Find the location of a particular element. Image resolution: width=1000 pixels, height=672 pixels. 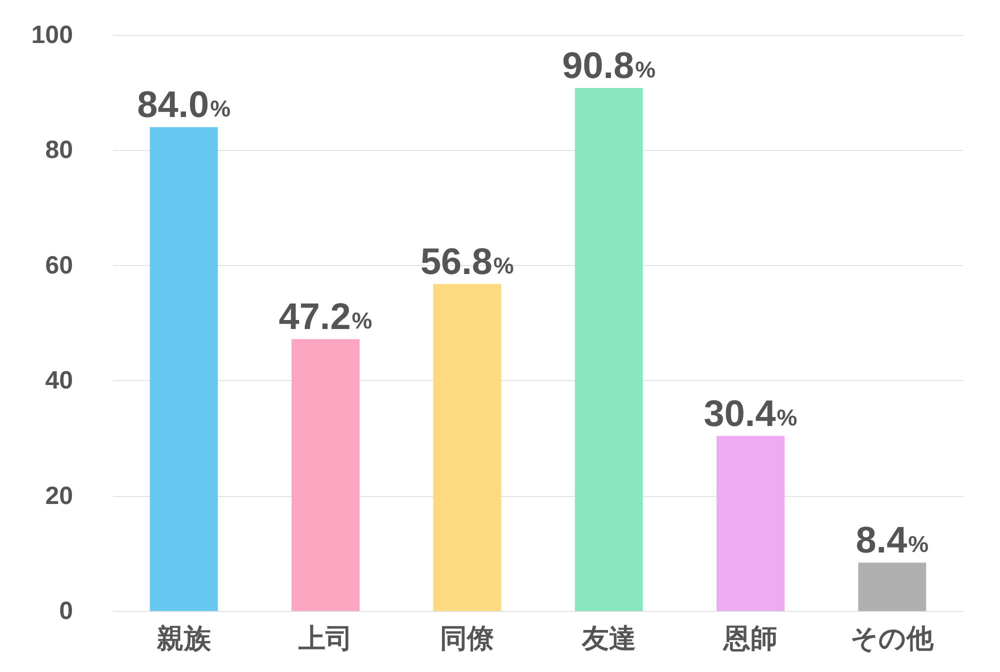

x-tick-label: 上司 is located at coordinates (325, 639).